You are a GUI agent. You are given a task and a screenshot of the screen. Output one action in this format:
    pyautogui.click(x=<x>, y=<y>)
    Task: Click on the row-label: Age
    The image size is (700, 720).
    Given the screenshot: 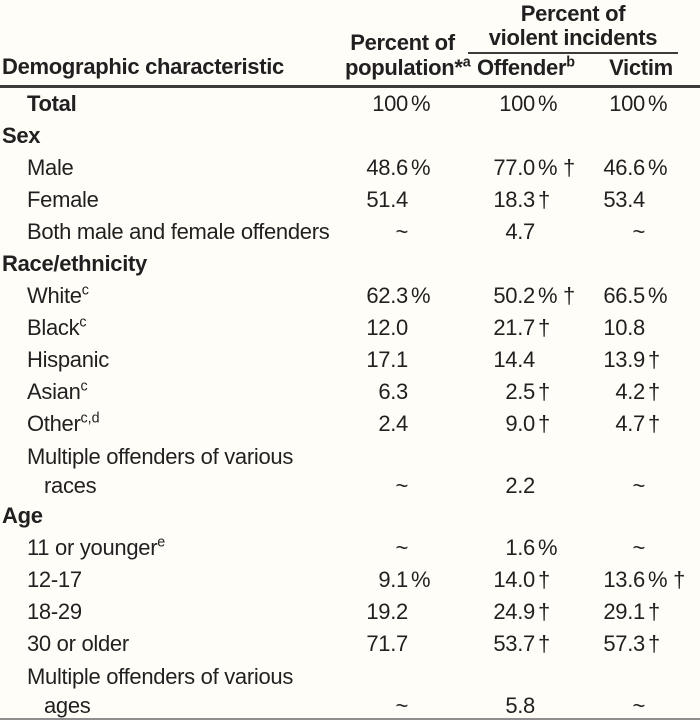 What is the action you would take?
    pyautogui.click(x=350, y=516)
    